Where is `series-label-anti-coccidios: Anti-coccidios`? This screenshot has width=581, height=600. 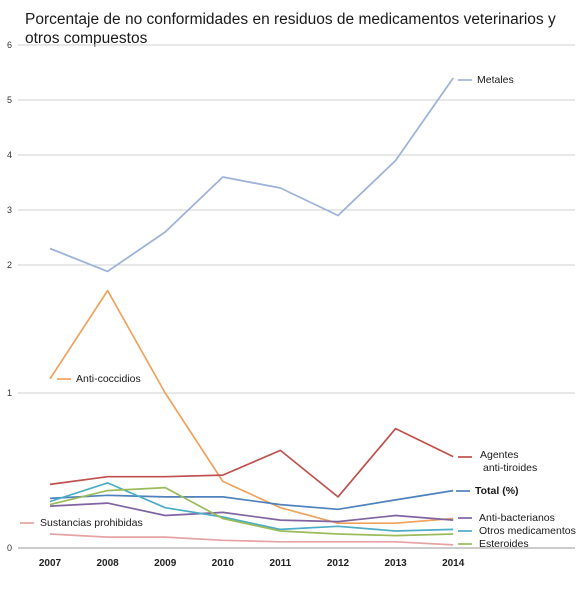
series-label-anti-coccidios: Anti-coccidios is located at coordinates (108, 379).